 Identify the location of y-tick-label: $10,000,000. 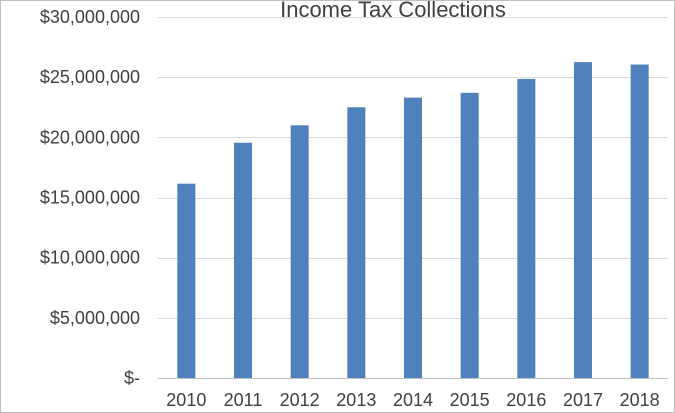
(90, 258).